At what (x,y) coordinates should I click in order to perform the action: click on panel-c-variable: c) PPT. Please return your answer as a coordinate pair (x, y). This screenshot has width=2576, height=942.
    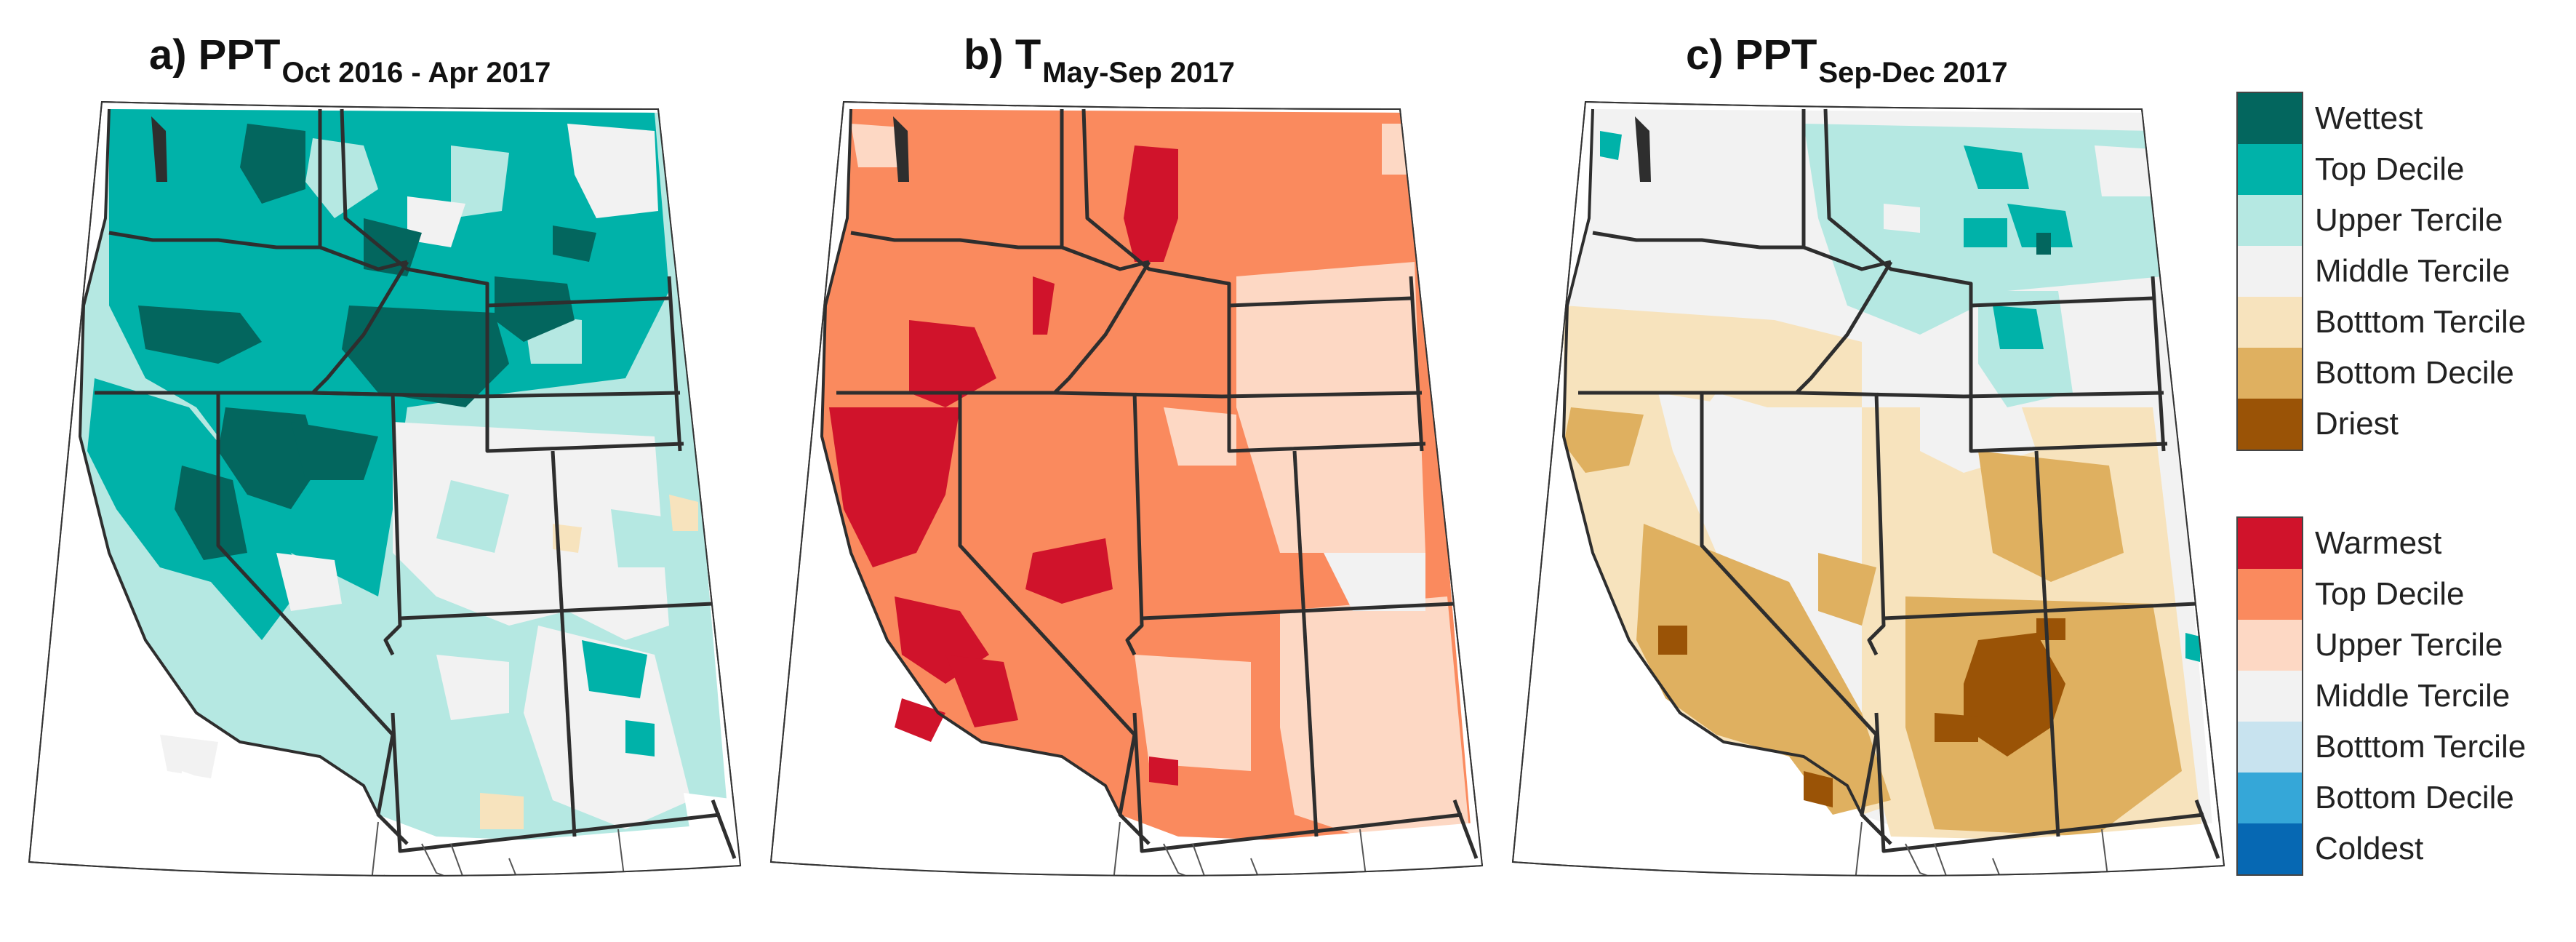
    Looking at the image, I should click on (1751, 55).